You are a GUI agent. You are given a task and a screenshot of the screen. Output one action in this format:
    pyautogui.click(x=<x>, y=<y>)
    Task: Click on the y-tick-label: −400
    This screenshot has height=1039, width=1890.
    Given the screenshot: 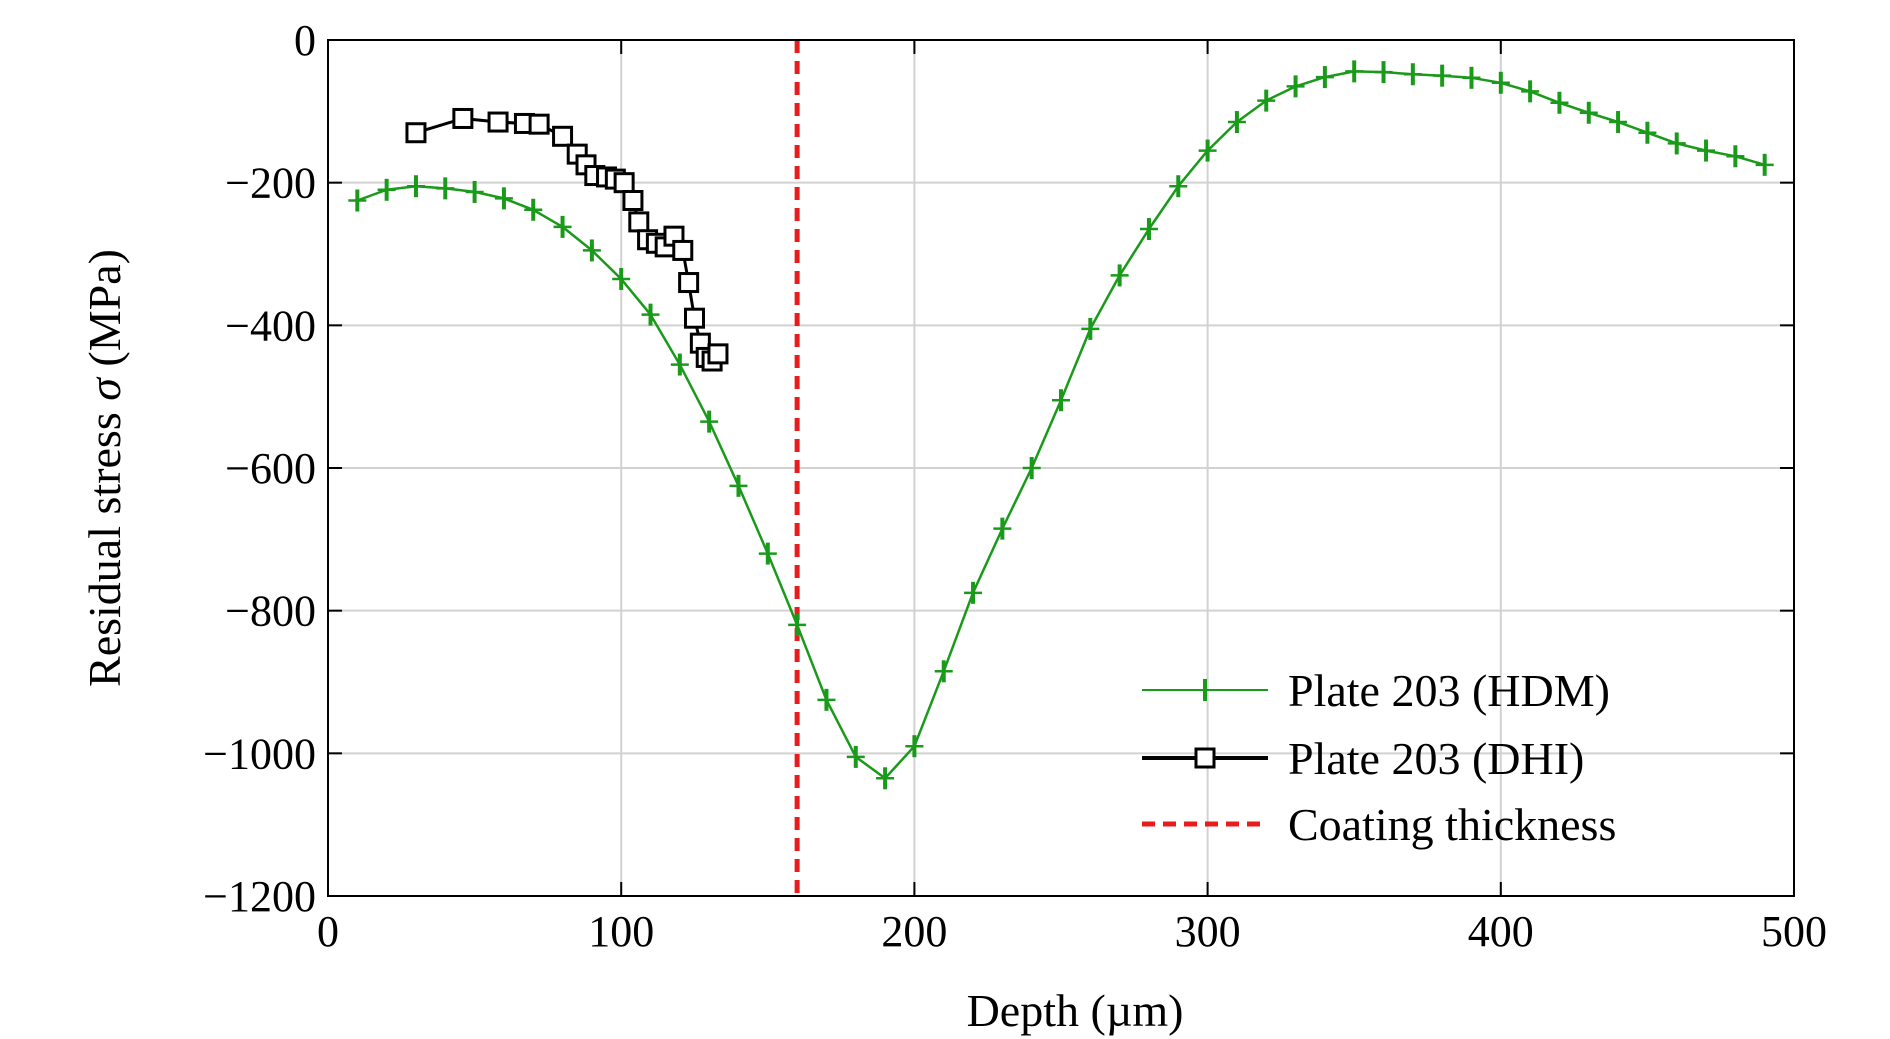 What is the action you would take?
    pyautogui.click(x=270, y=325)
    